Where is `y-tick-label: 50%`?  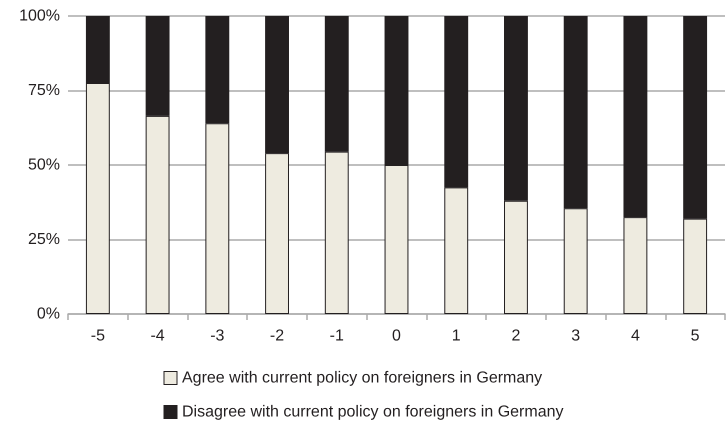 y-tick-label: 50% is located at coordinates (44, 165).